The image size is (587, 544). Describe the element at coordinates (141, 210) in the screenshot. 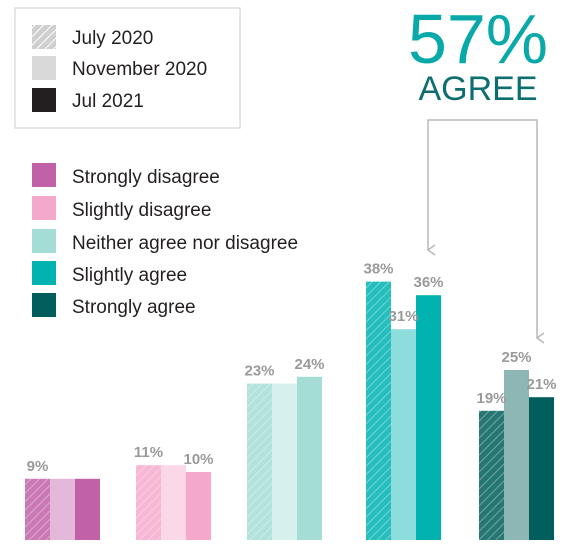

I see `category-legend-label-slightly-disagree: Slightly disagree` at that location.